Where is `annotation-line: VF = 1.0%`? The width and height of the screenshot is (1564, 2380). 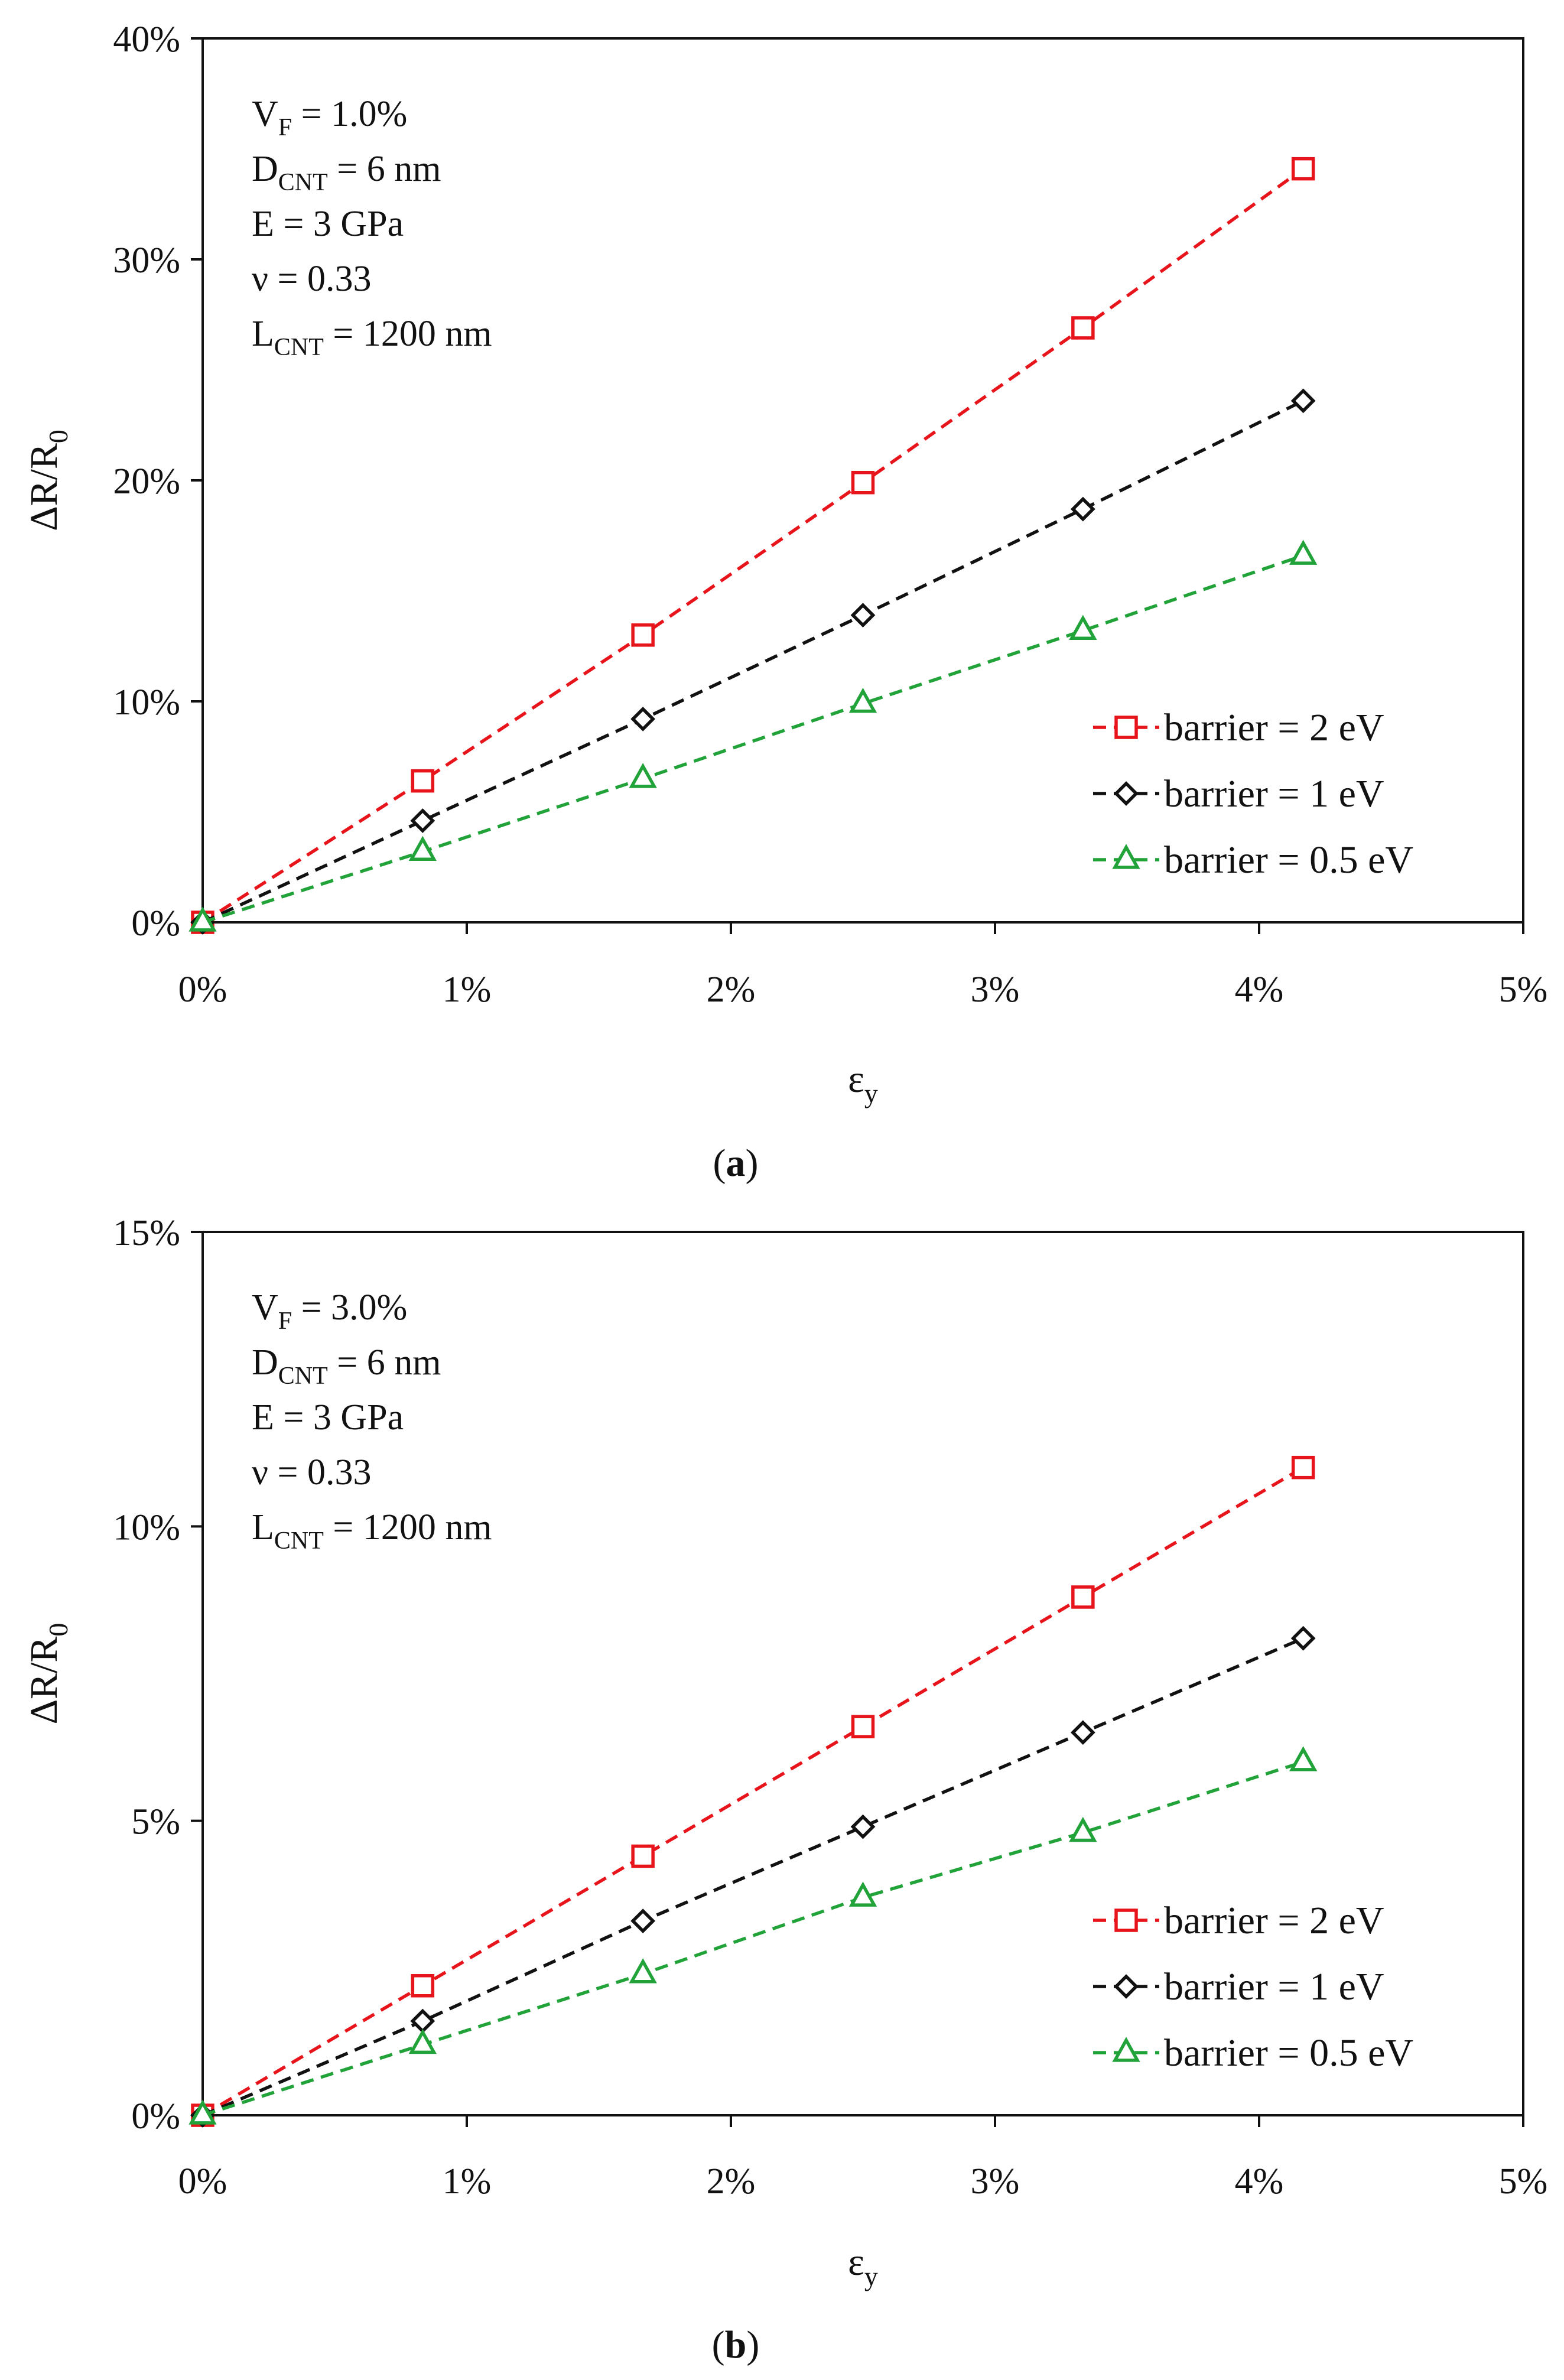 annotation-line: VF = 1.0% is located at coordinates (330, 117).